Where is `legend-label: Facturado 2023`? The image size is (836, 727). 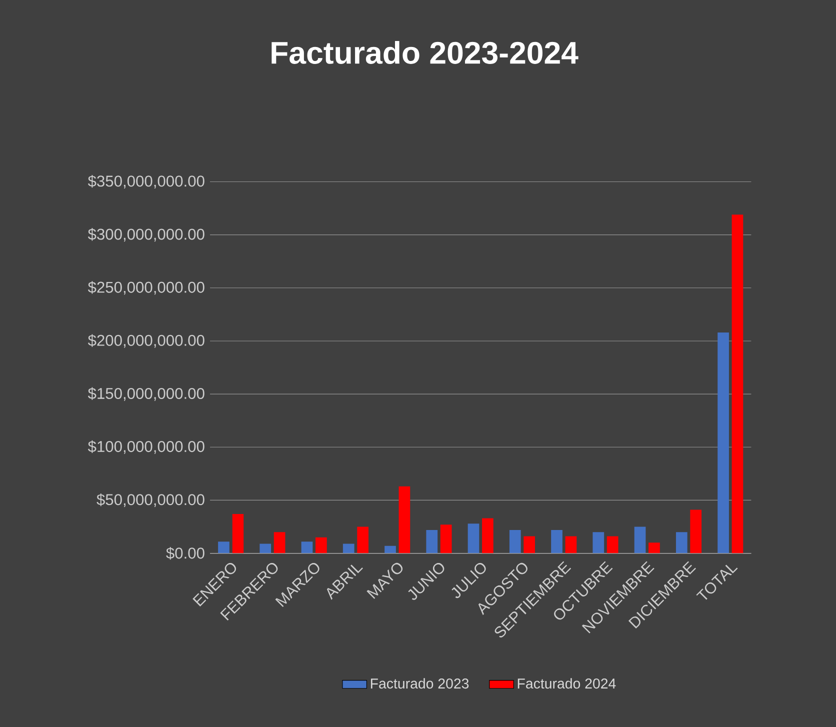
legend-label: Facturado 2023 is located at coordinates (419, 683).